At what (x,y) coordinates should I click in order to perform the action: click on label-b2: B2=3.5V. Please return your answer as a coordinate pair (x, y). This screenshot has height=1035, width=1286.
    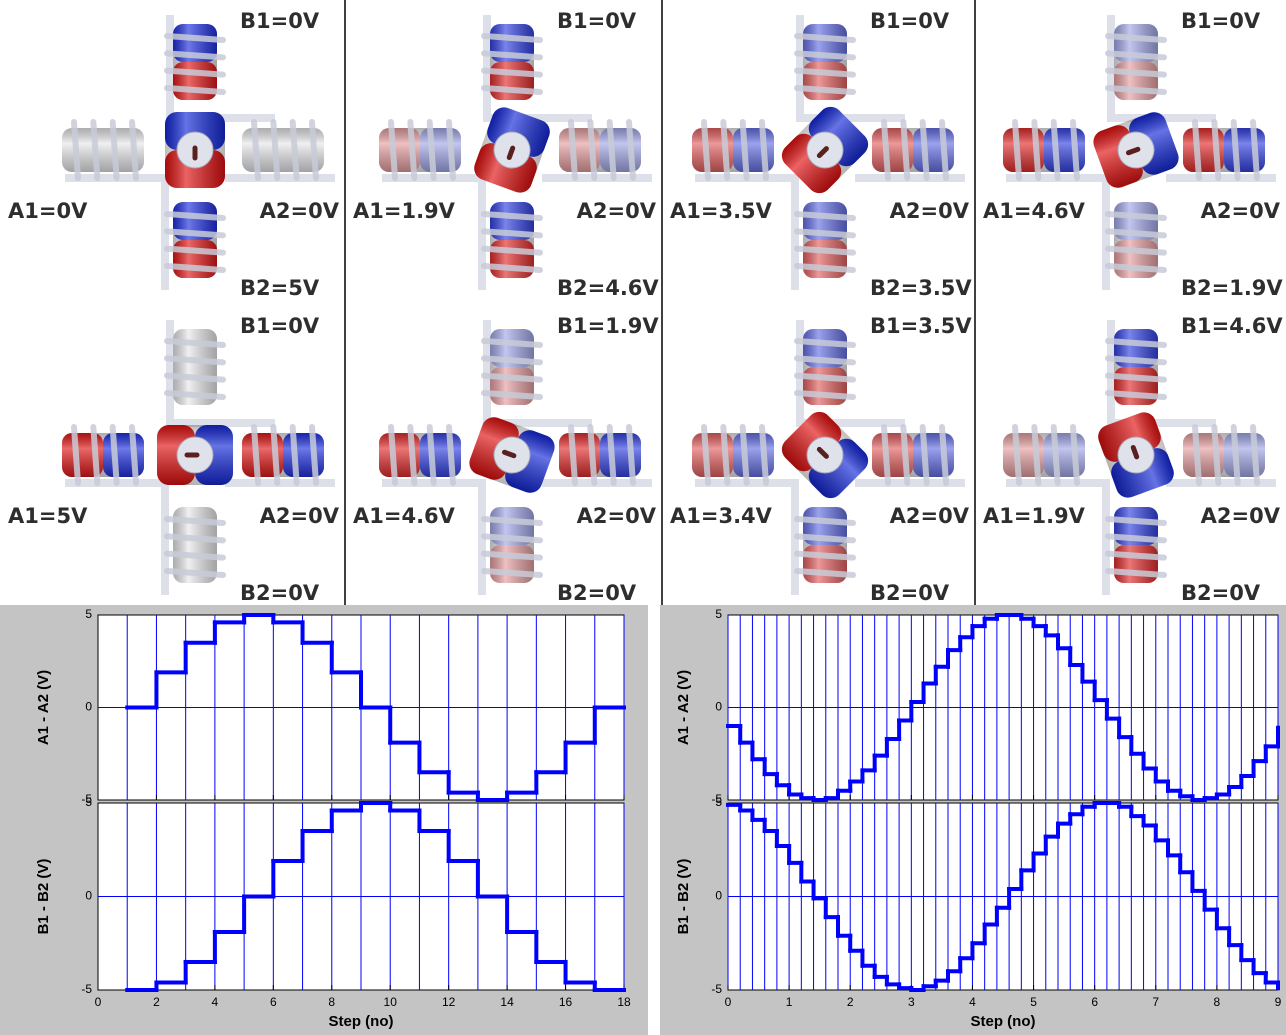
    Looking at the image, I should click on (921, 288).